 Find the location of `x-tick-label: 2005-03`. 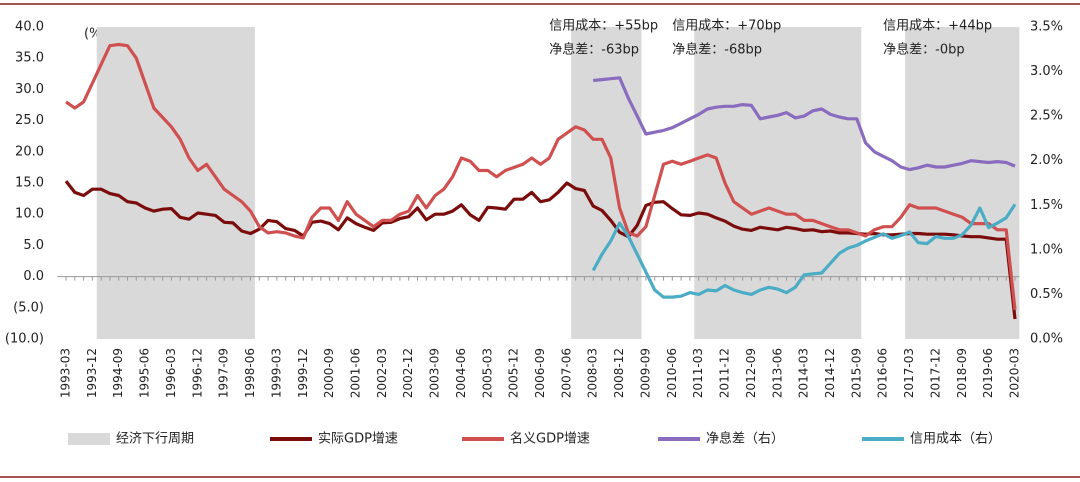

x-tick-label: 2005-03 is located at coordinates (487, 373).